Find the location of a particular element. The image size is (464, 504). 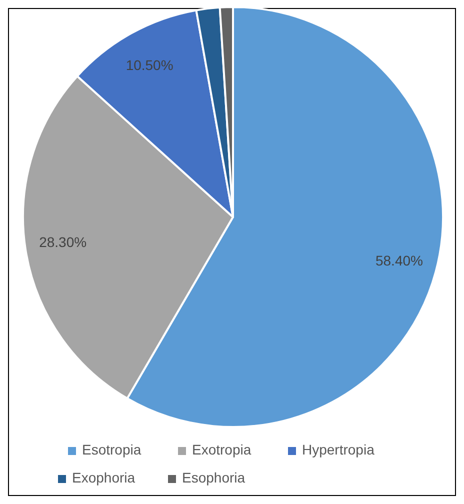

legend-label: Esotropia is located at coordinates (112, 450).